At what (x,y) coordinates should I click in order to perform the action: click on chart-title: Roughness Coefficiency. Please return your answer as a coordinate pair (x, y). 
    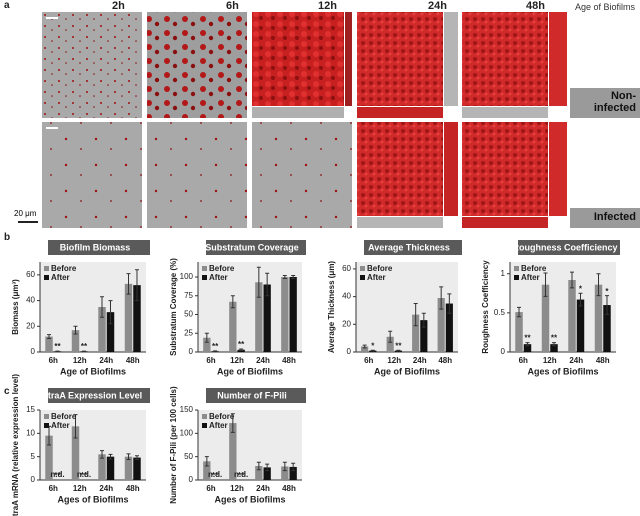
    Looking at the image, I should click on (564, 247).